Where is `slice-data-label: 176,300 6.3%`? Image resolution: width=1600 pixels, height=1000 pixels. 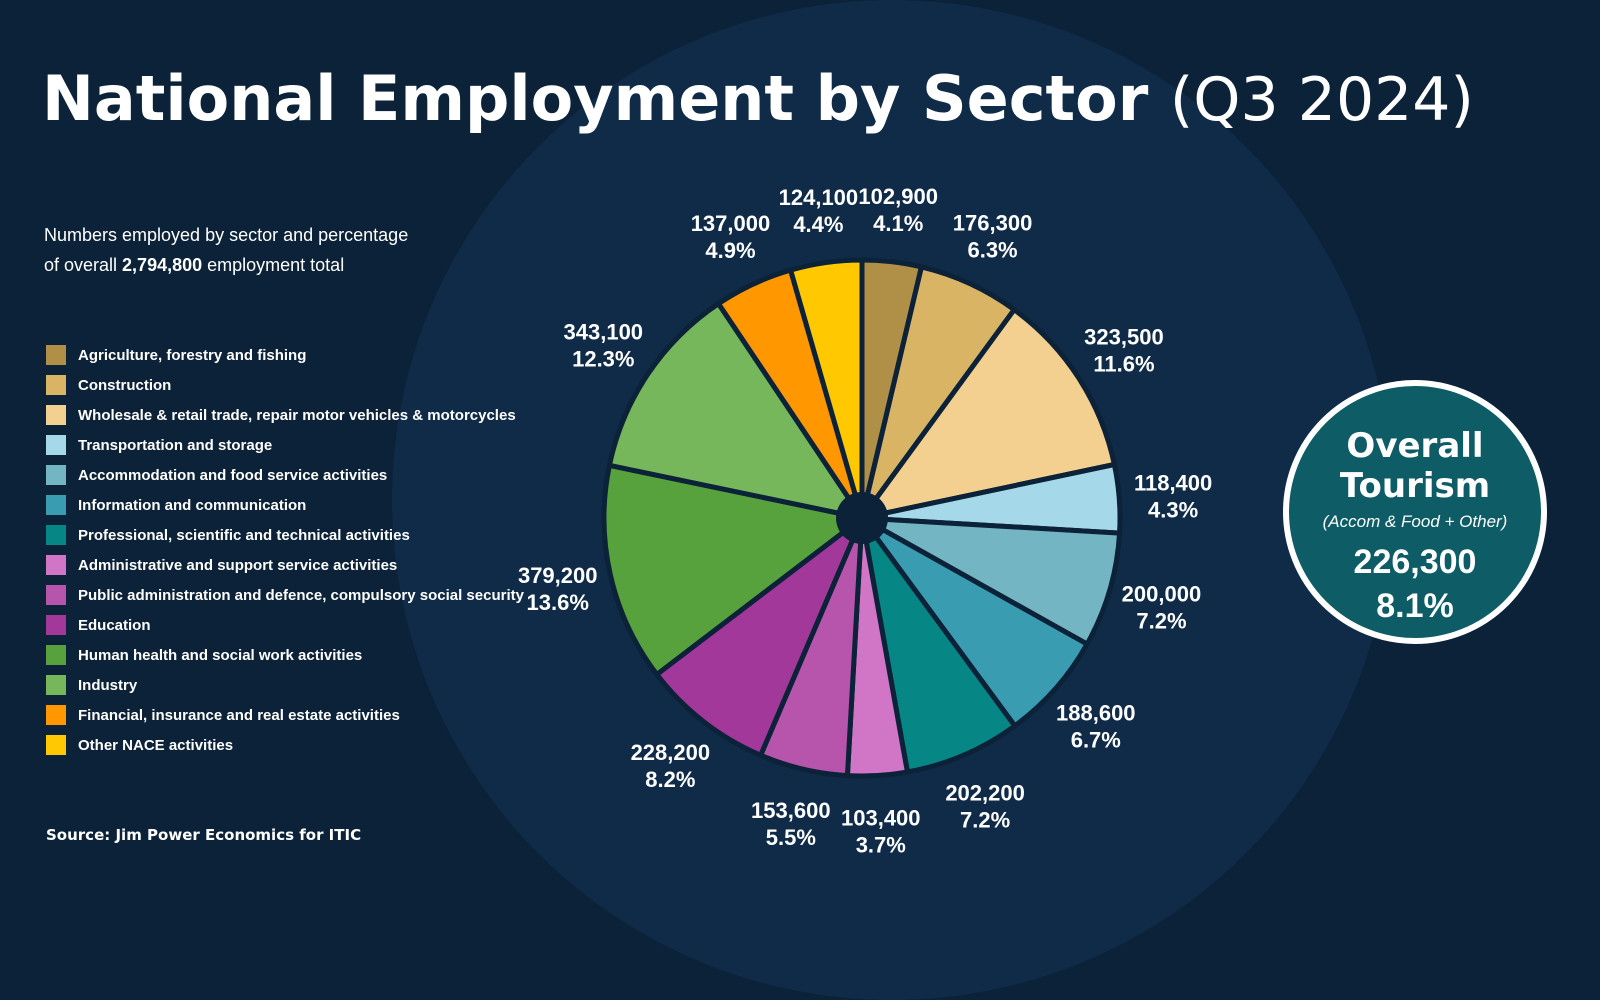 slice-data-label: 176,300 6.3% is located at coordinates (993, 237).